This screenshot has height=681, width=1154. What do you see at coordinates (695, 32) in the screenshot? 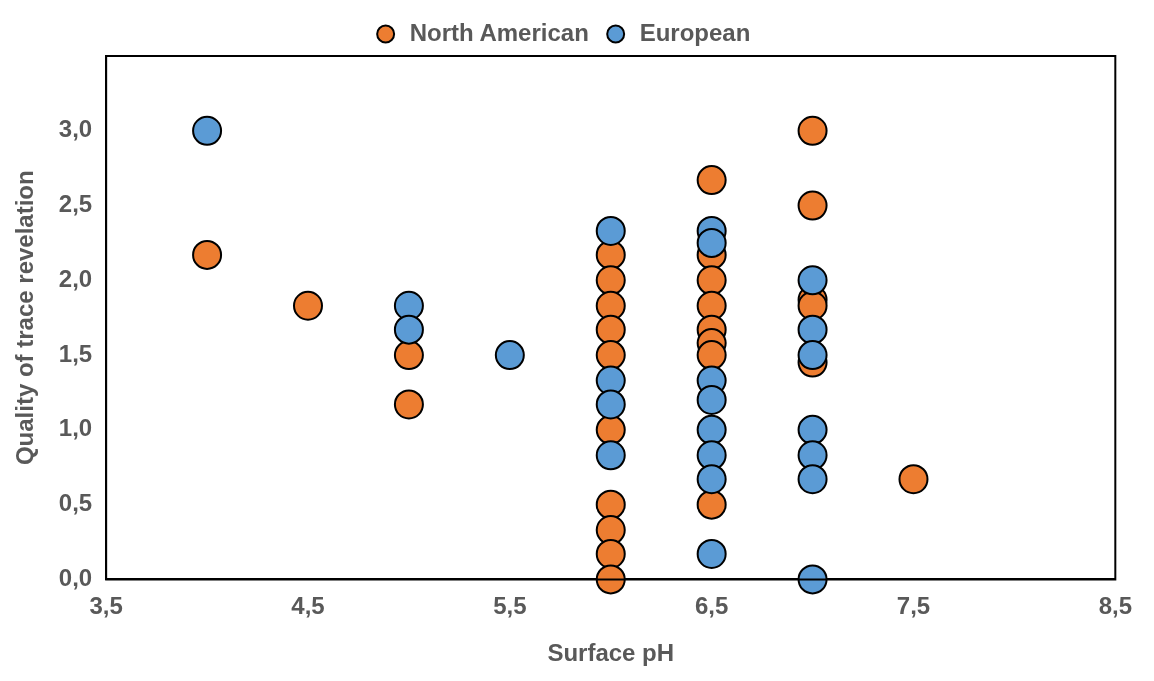
I see `legend-label: European` at bounding box center [695, 32].